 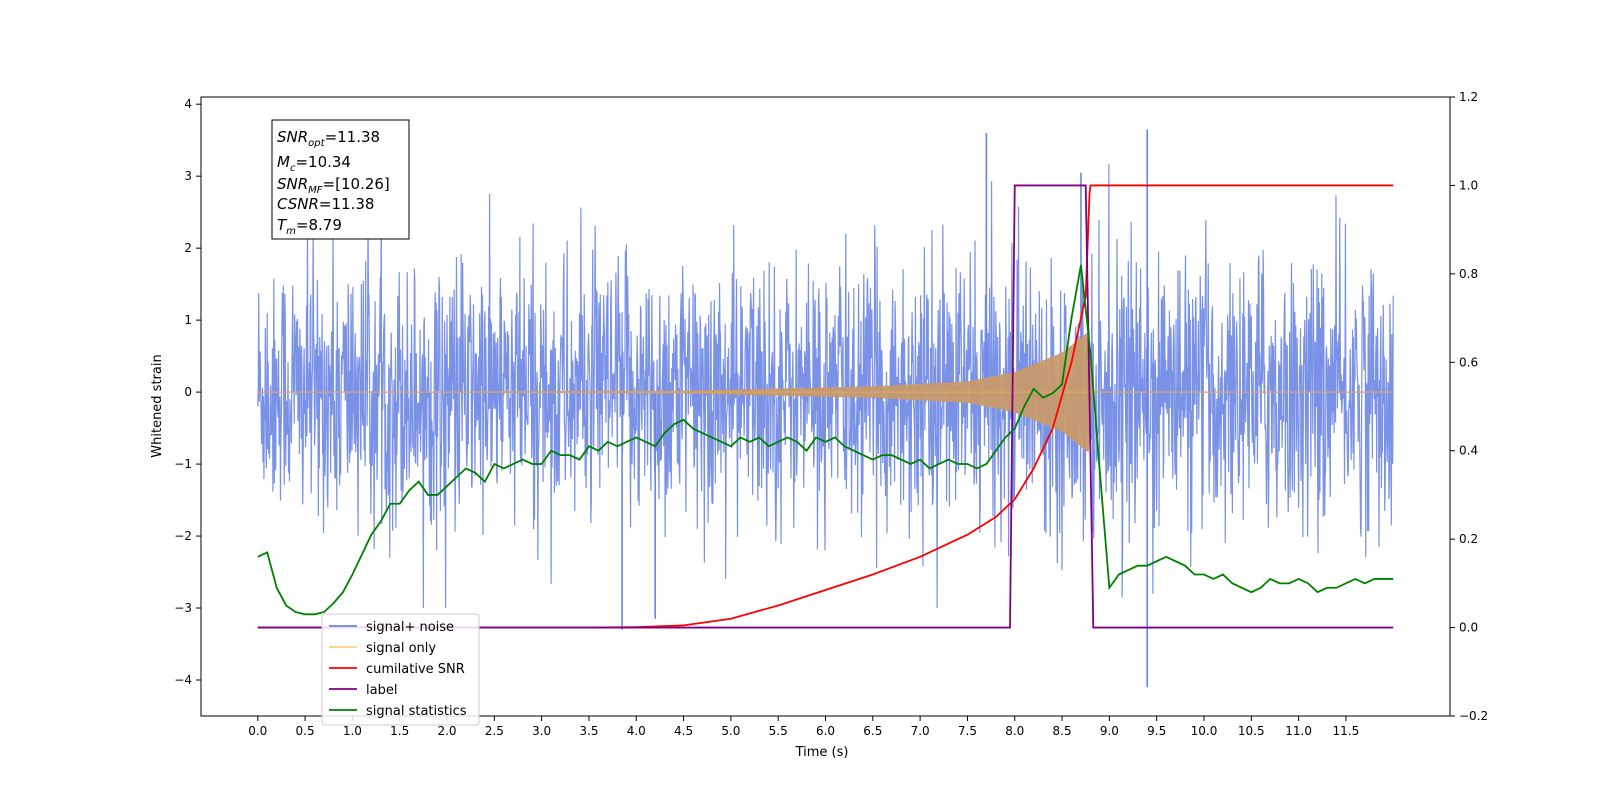 What do you see at coordinates (1109, 731) in the screenshot?
I see `x-tick-label: 9.0` at bounding box center [1109, 731].